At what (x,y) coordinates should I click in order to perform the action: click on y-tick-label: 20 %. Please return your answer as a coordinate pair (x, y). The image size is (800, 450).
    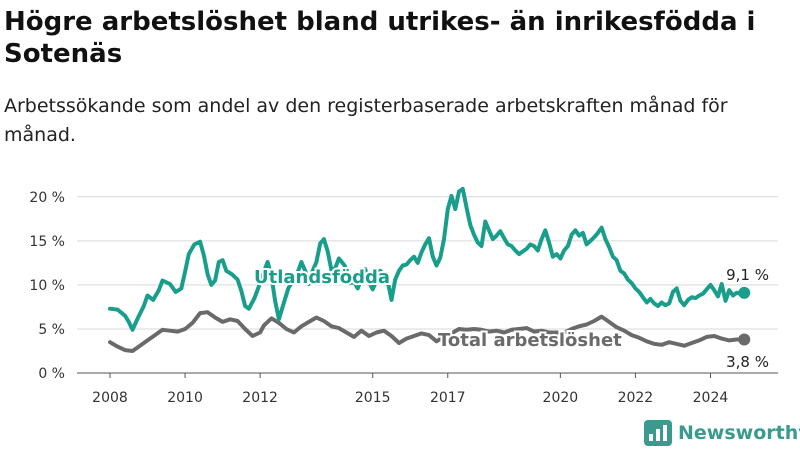
    Looking at the image, I should click on (47, 198).